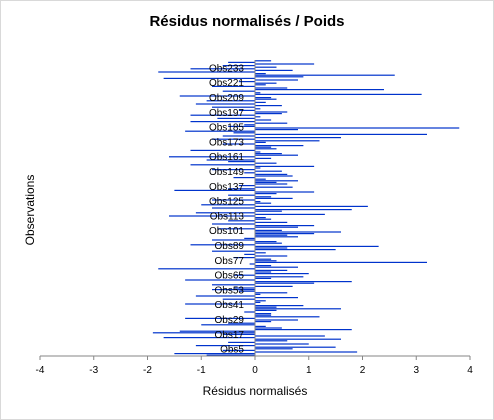 Image resolution: width=494 pixels, height=420 pixels. What do you see at coordinates (255, 370) in the screenshot?
I see `x-tick-label: 0` at bounding box center [255, 370].